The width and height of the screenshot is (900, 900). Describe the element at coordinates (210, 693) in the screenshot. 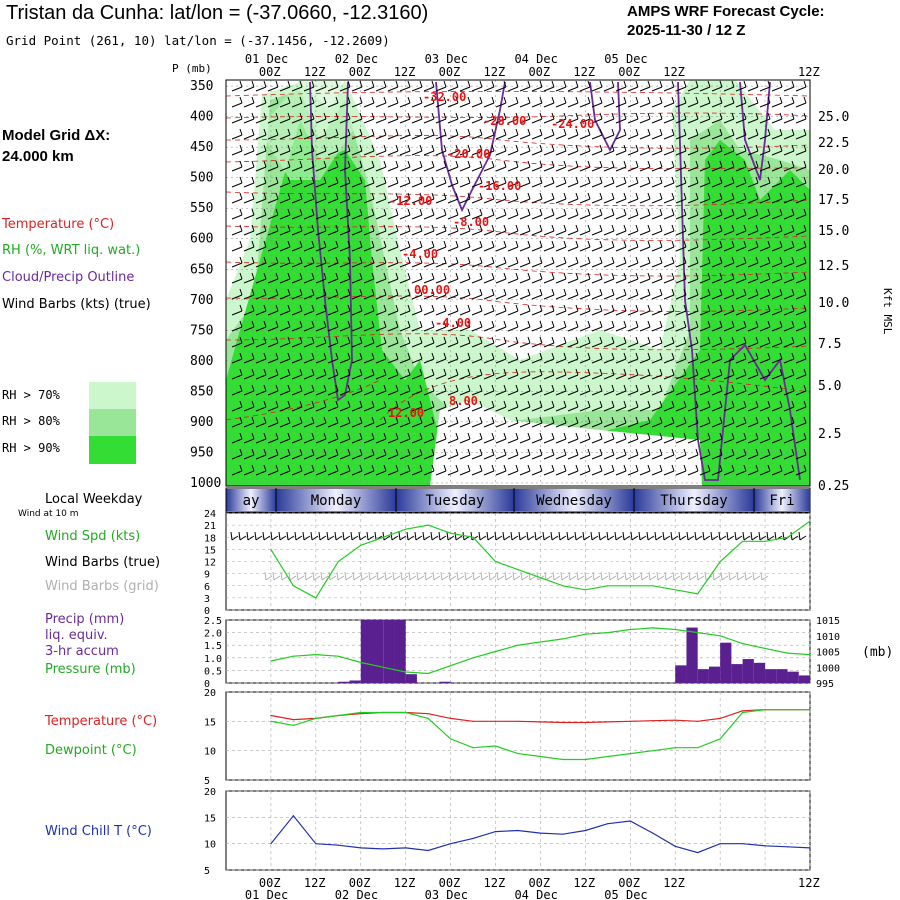

I see `temperature-tick-label: 20` at that location.